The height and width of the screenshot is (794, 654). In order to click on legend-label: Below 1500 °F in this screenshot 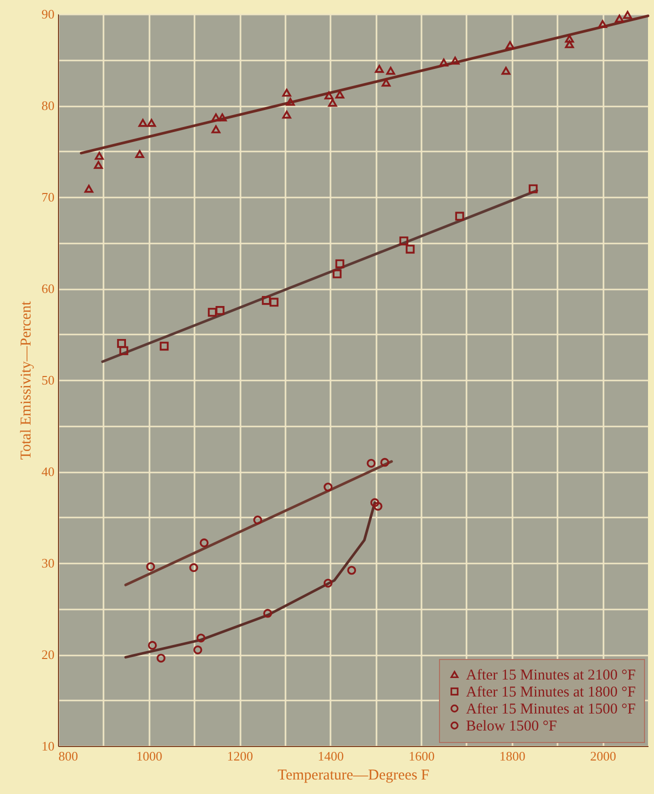, I will do `click(512, 726)`.